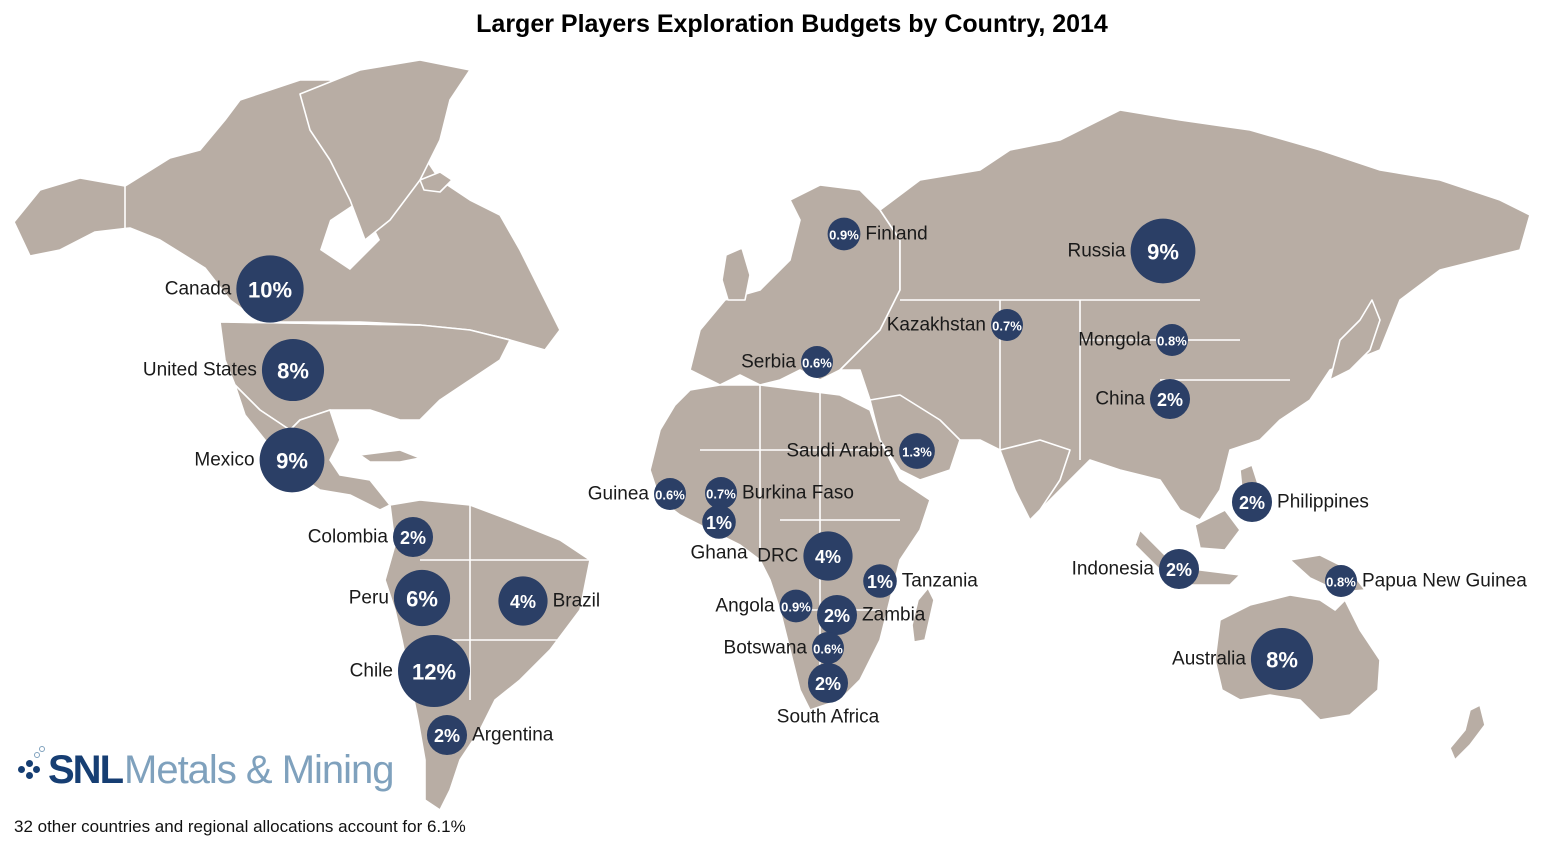 This screenshot has height=848, width=1544. What do you see at coordinates (1120, 399) in the screenshot?
I see `country-label: China` at bounding box center [1120, 399].